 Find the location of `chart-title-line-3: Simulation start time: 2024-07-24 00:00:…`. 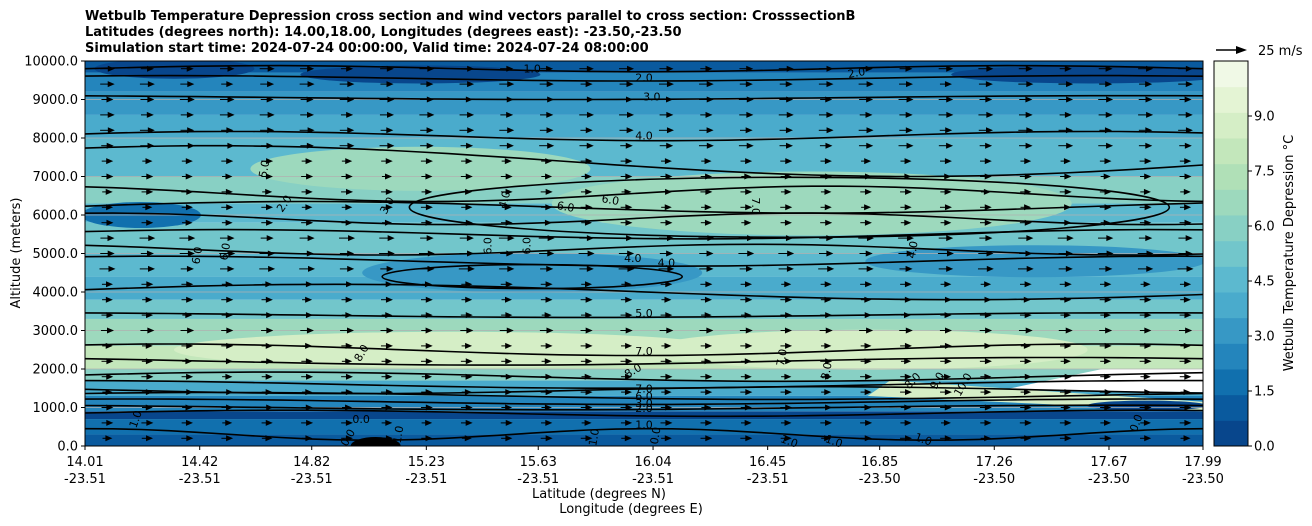

chart-title-line-3: Simulation start time: 2024-07-24 00:00:… is located at coordinates (367, 48).